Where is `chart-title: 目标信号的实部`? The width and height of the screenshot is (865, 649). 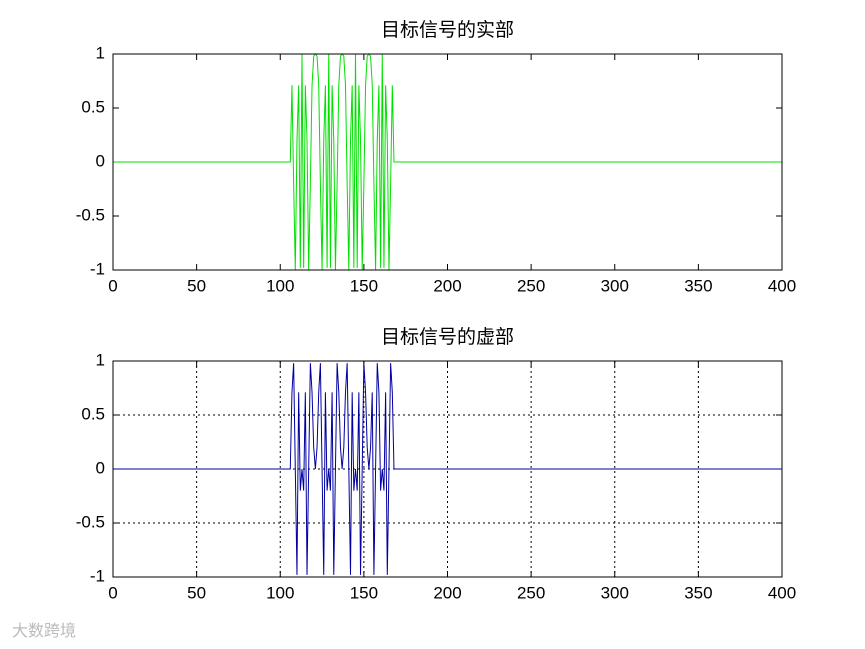
chart-title: 目标信号的实部 is located at coordinates (447, 30).